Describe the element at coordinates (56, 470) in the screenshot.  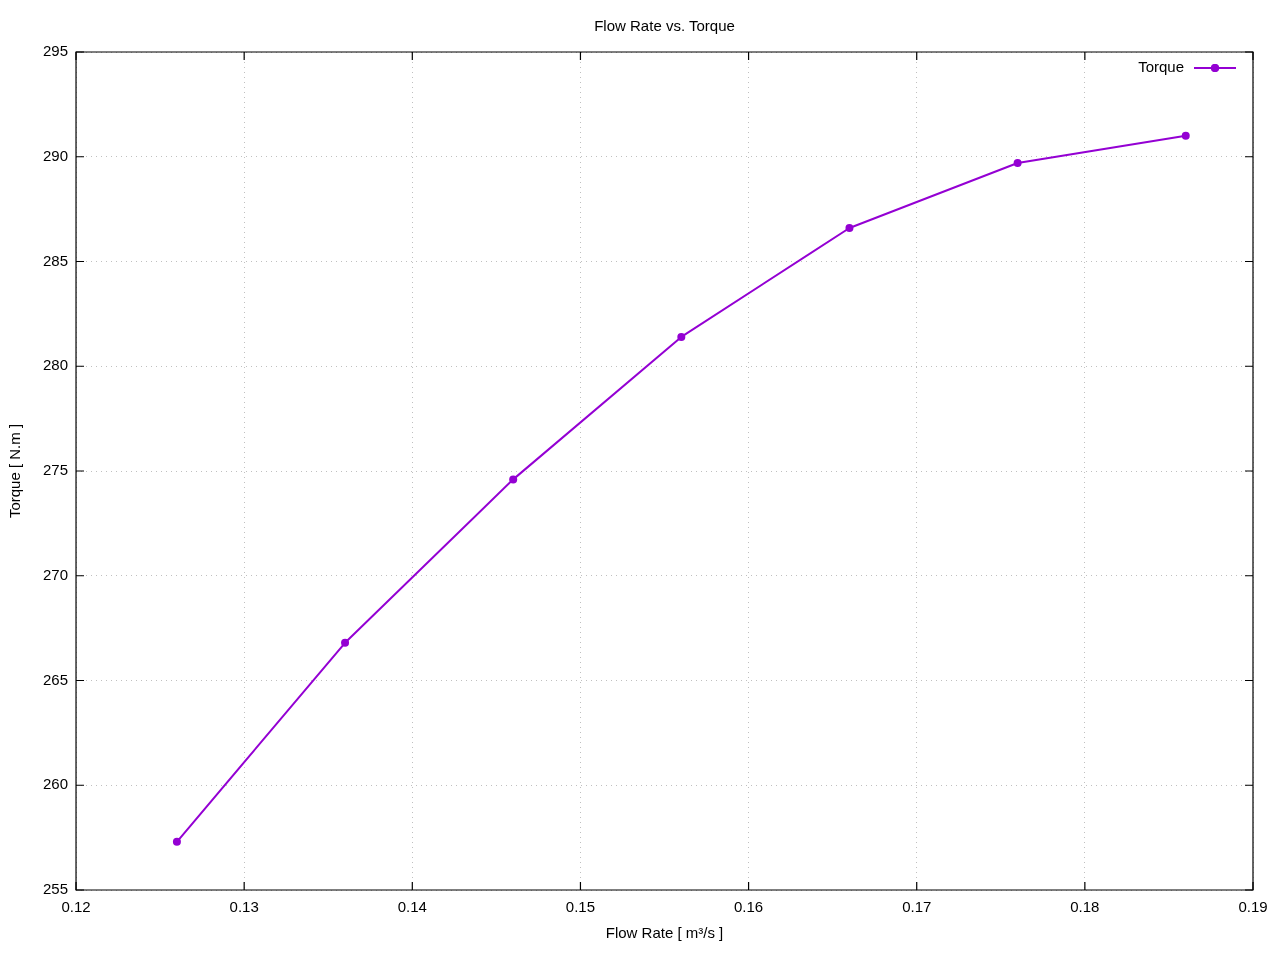
I see `y-tick-label: 275` at that location.